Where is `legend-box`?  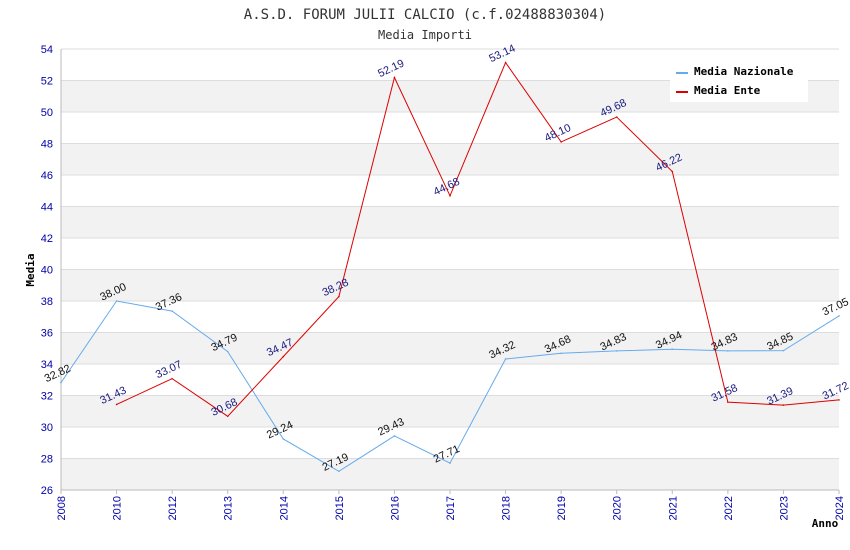 legend-box is located at coordinates (739, 81).